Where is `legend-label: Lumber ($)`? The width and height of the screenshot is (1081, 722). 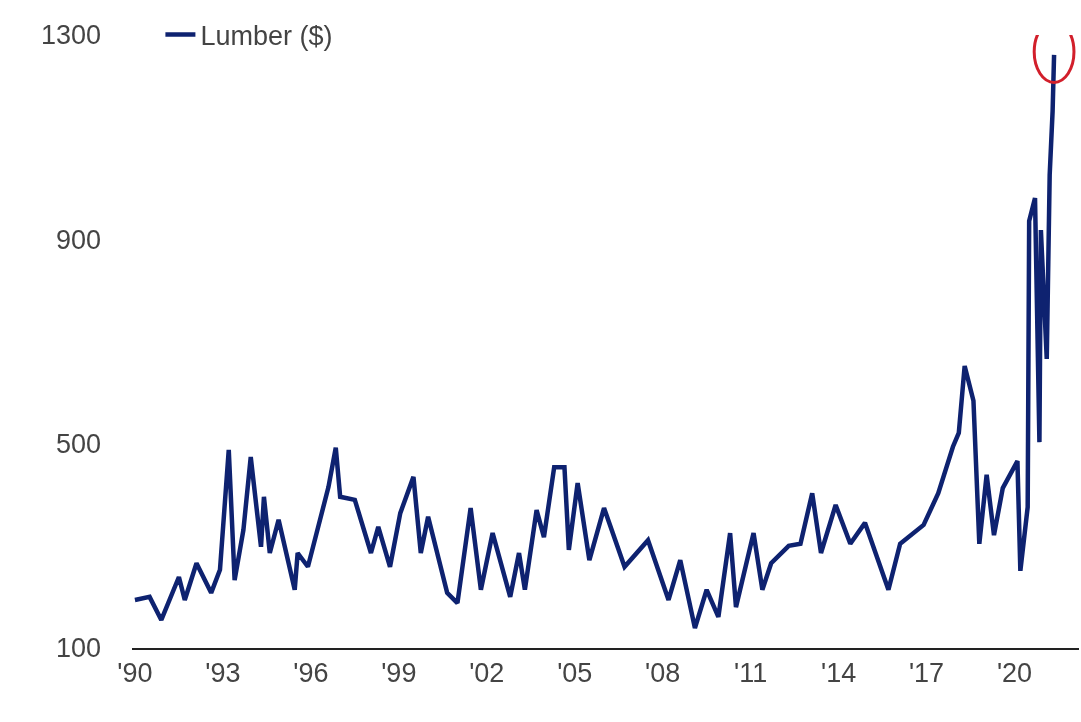
legend-label: Lumber ($) is located at coordinates (266, 36).